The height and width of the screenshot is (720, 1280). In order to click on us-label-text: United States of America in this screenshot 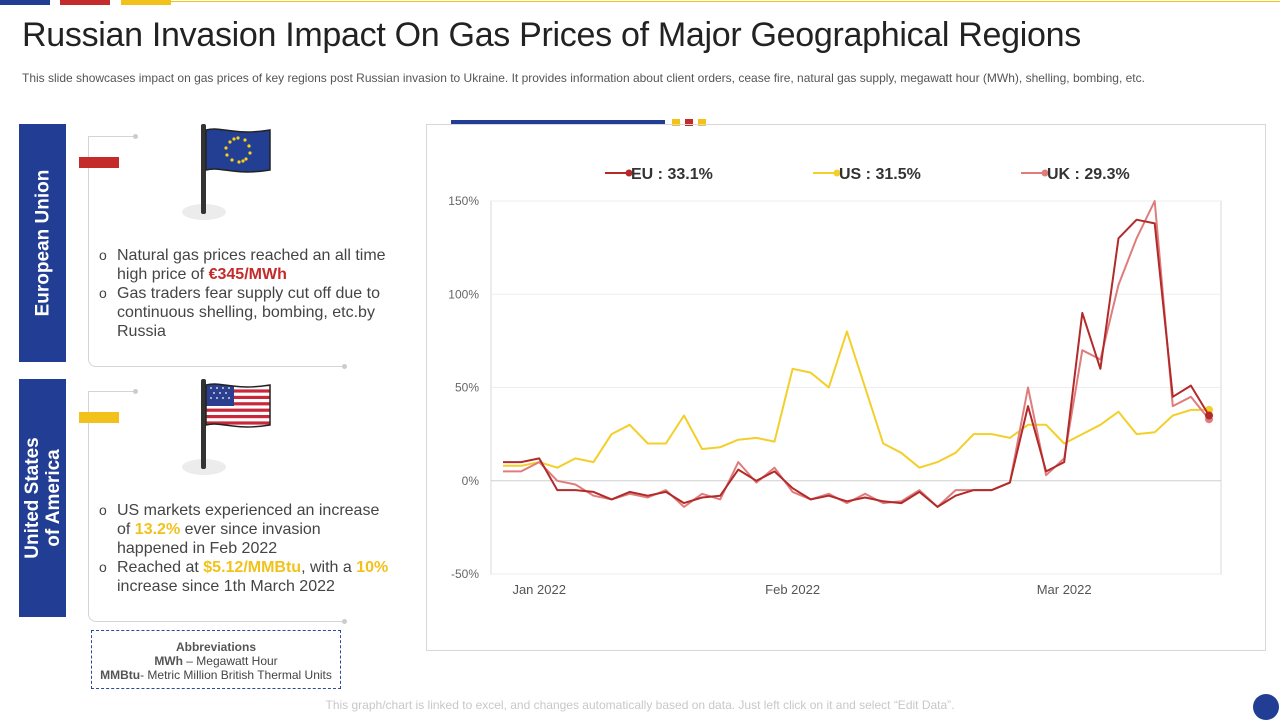, I will do `click(43, 497)`.